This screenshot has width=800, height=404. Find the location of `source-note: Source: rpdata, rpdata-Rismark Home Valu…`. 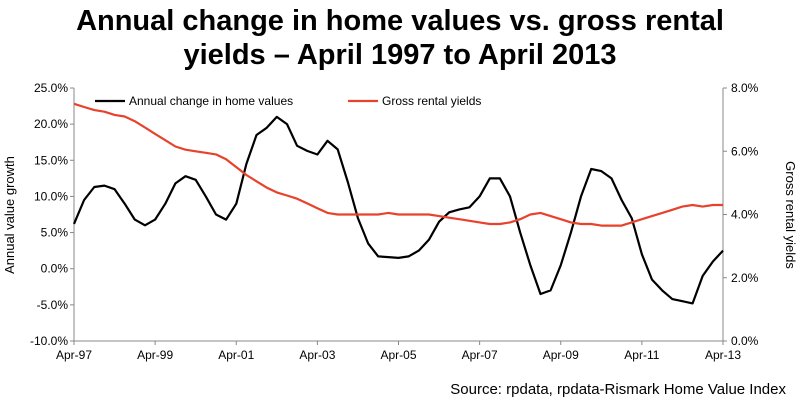

source-note: Source: rpdata, rpdata-Rismark Home Valu… is located at coordinates (618, 389).